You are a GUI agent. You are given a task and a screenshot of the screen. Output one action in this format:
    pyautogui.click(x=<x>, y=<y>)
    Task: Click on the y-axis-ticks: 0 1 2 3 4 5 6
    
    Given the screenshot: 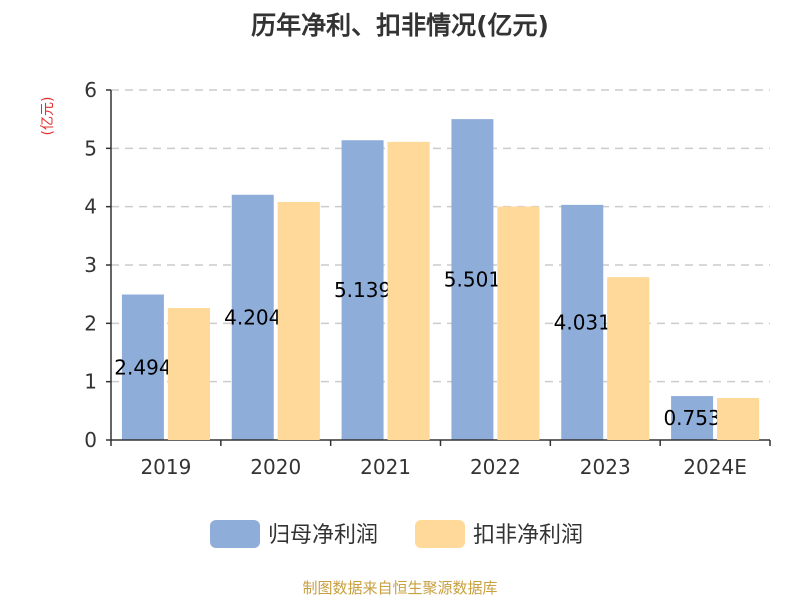 What is the action you would take?
    pyautogui.click(x=97, y=265)
    